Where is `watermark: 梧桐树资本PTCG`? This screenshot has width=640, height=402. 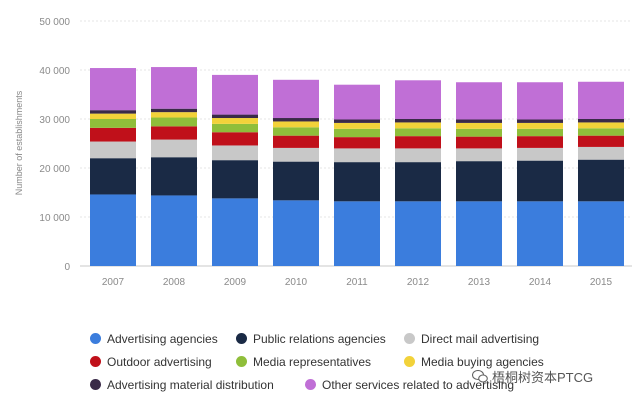 watermark: 梧桐树资本PTCG is located at coordinates (532, 376).